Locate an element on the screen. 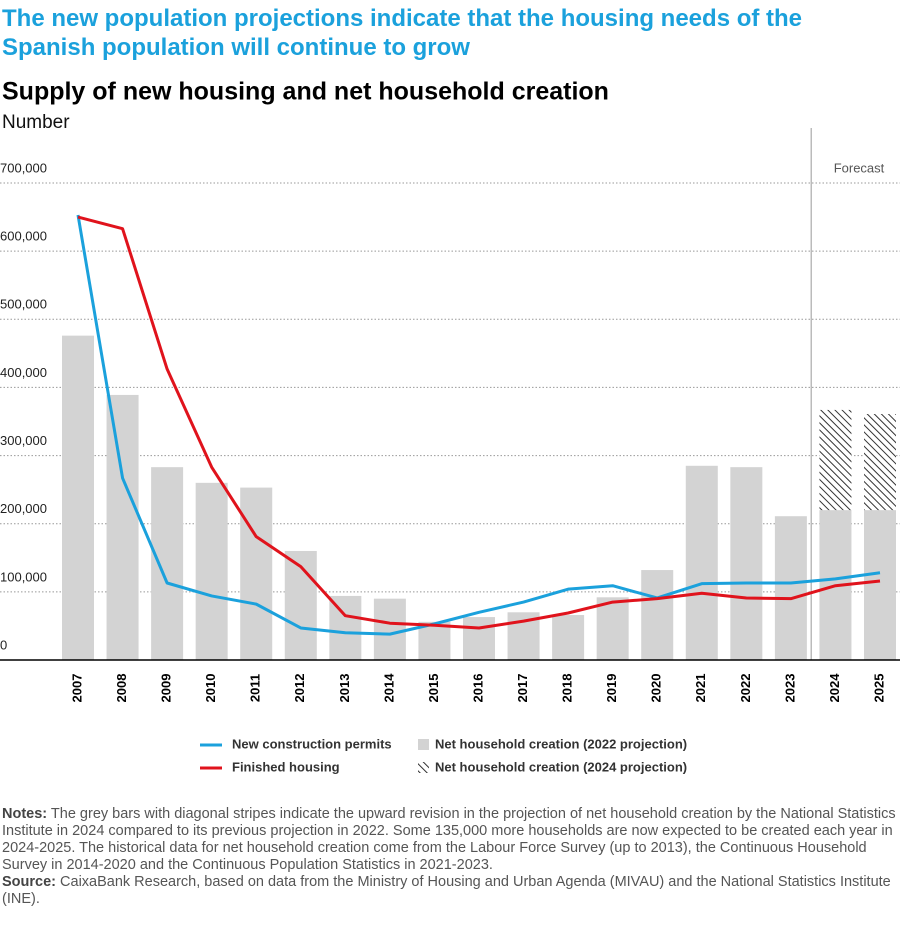 The width and height of the screenshot is (900, 928). legend-label: Net household creation (2022 projection) is located at coordinates (561, 743).